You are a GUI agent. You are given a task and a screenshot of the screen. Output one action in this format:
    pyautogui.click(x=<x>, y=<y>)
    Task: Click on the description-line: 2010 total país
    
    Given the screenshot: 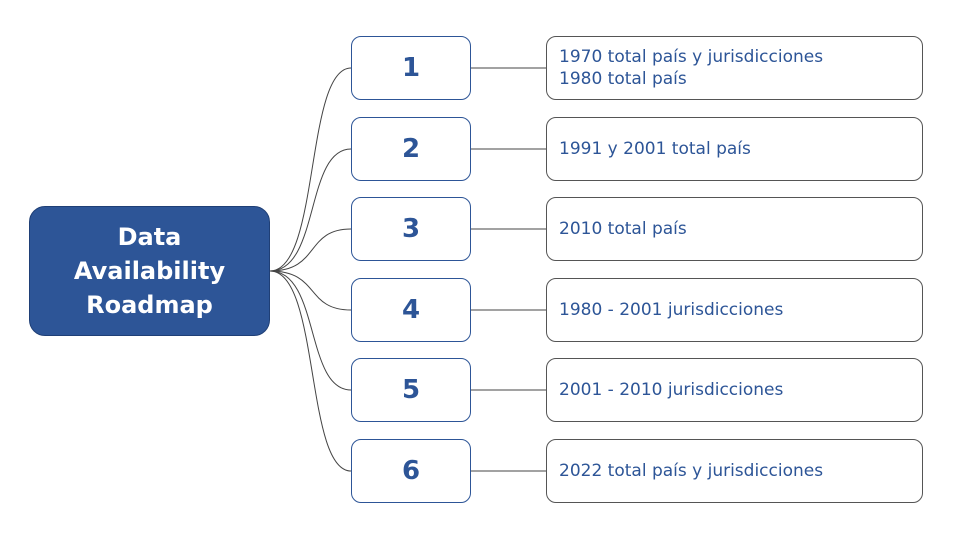 What is the action you would take?
    pyautogui.click(x=623, y=229)
    